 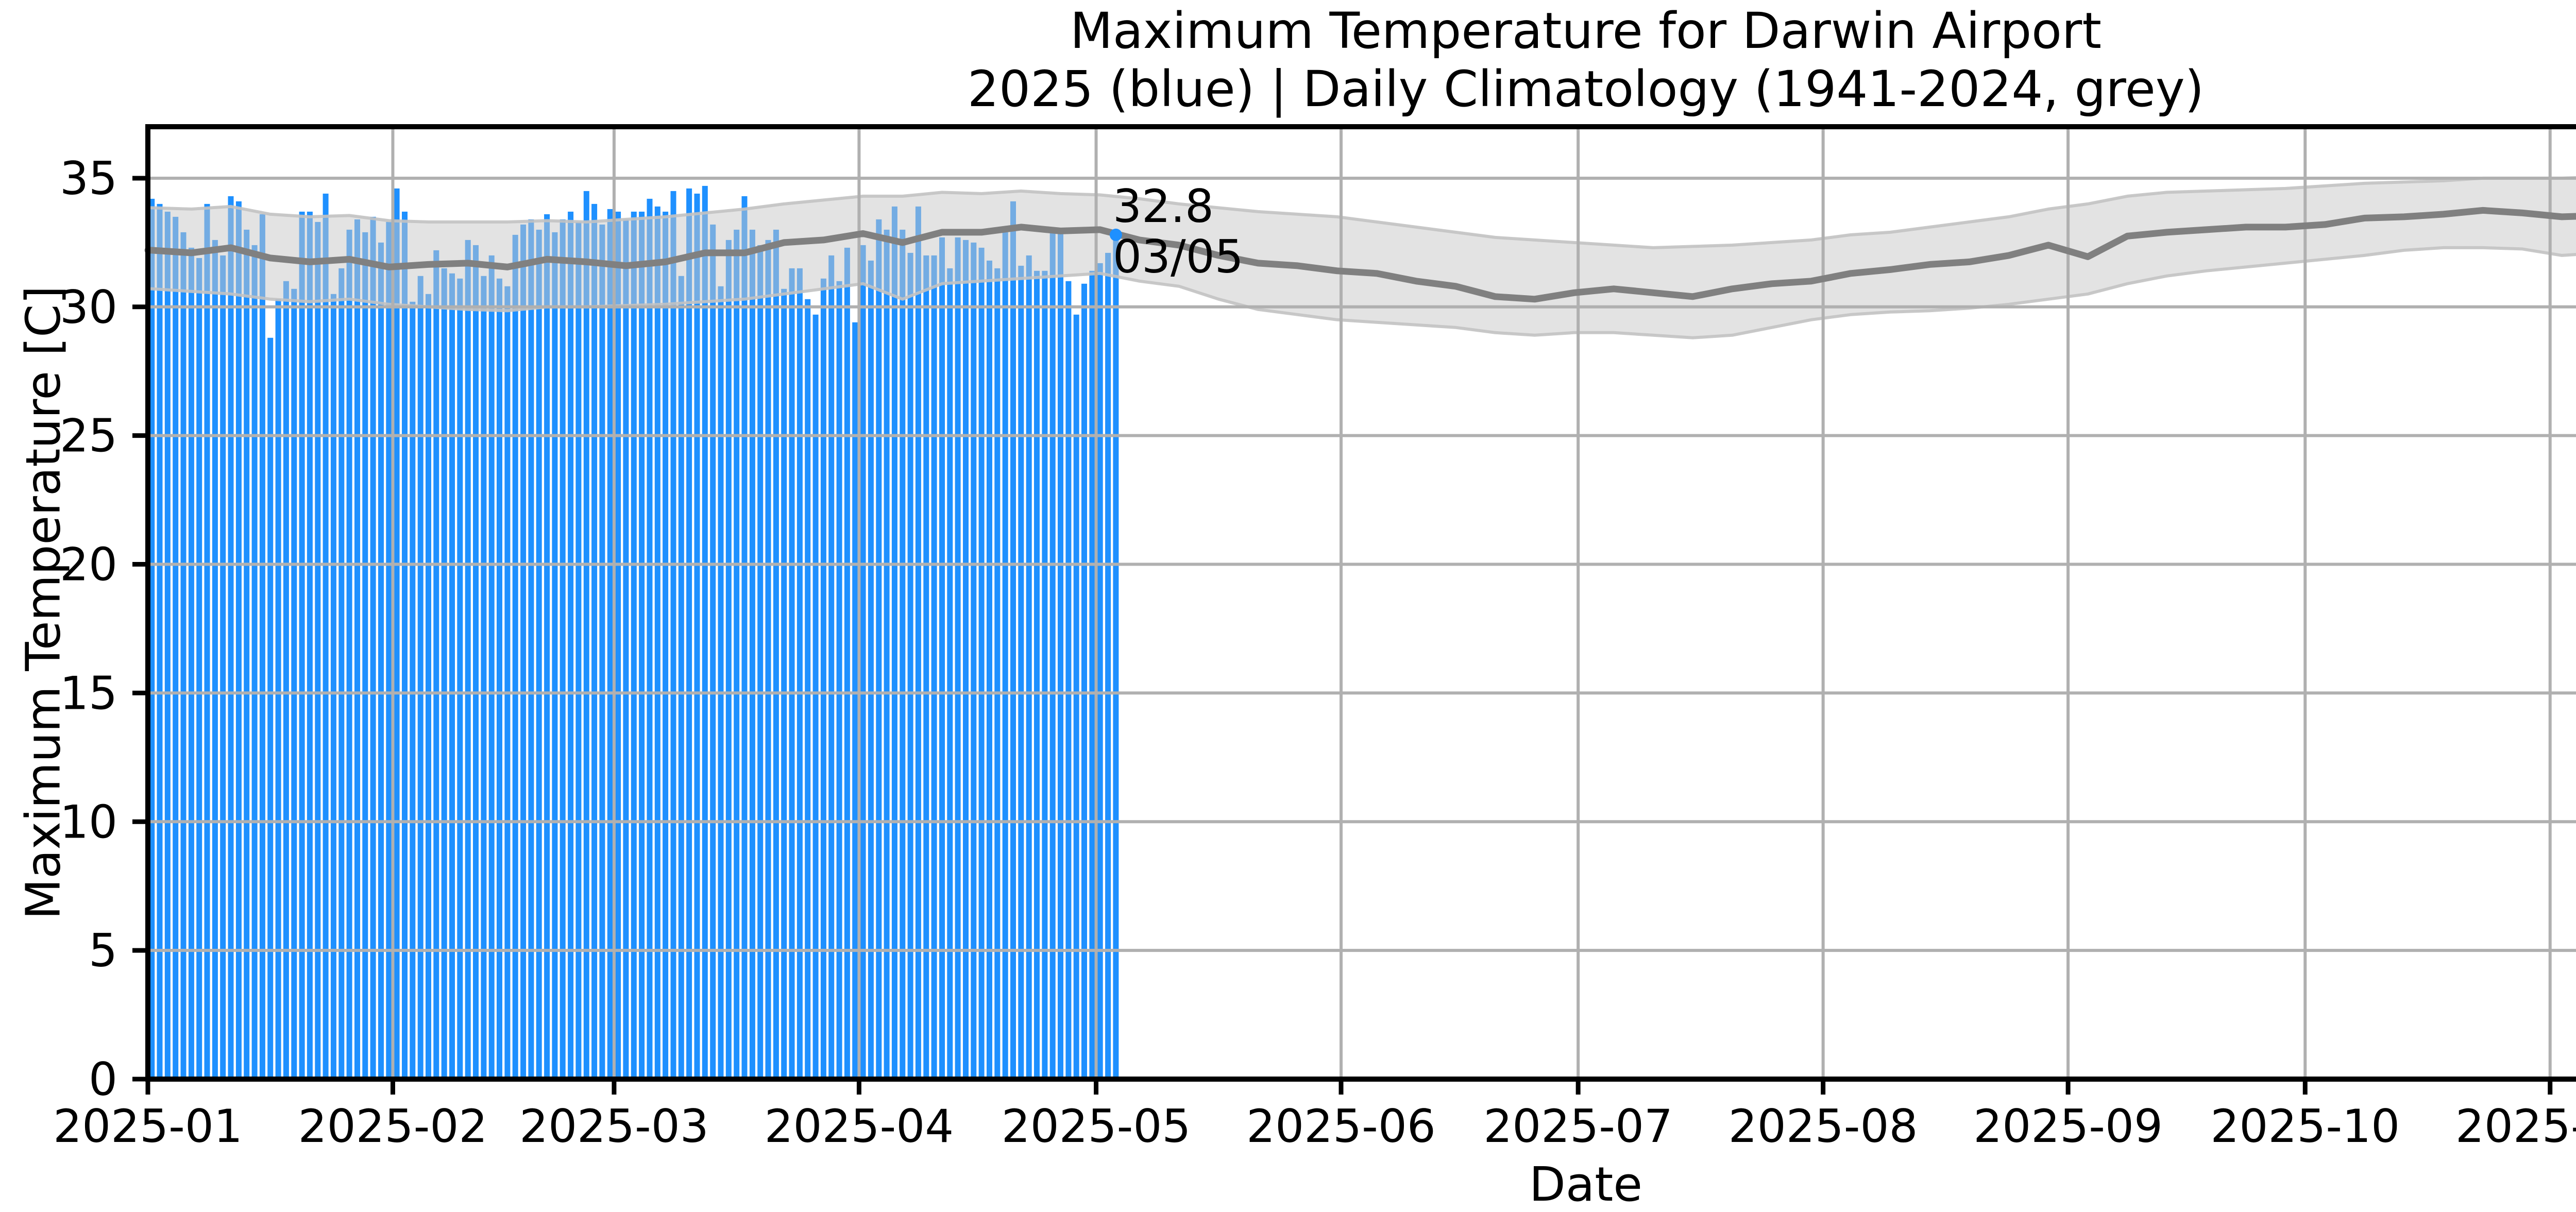 What do you see at coordinates (1586, 31) in the screenshot?
I see `chart-title-line1: Maximum Temperature for Darwin Airport` at bounding box center [1586, 31].